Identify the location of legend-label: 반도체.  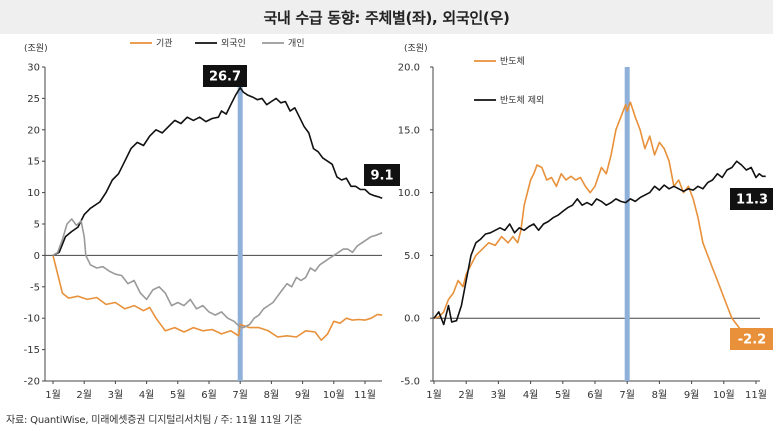
(512, 61).